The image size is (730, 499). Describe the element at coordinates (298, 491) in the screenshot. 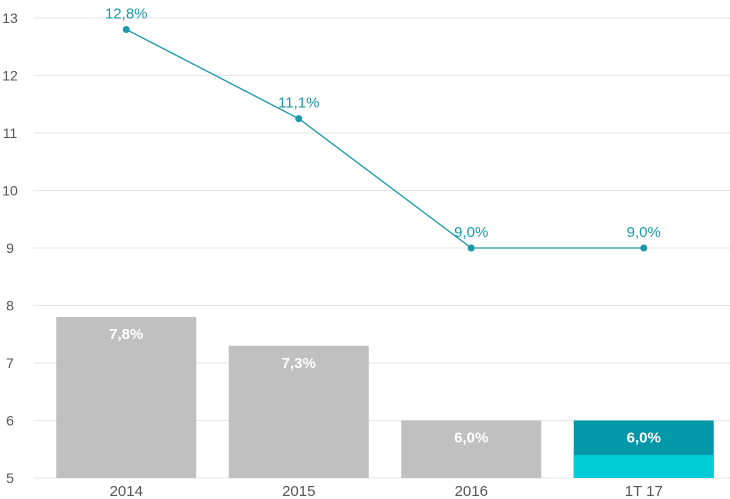

I see `x-tick-label: 2015` at that location.